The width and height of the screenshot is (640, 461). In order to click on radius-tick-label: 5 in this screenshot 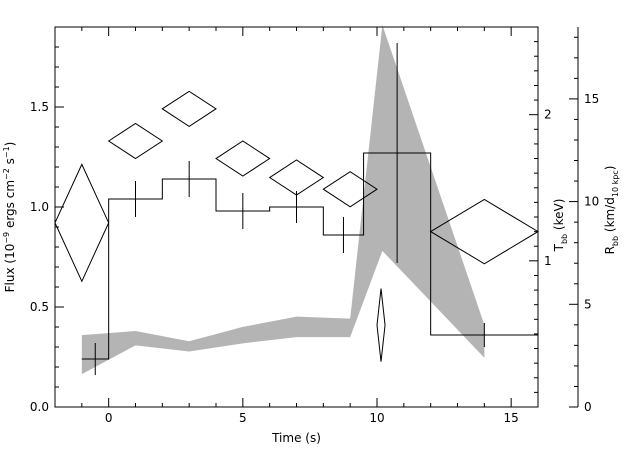, I will do `click(588, 304)`.